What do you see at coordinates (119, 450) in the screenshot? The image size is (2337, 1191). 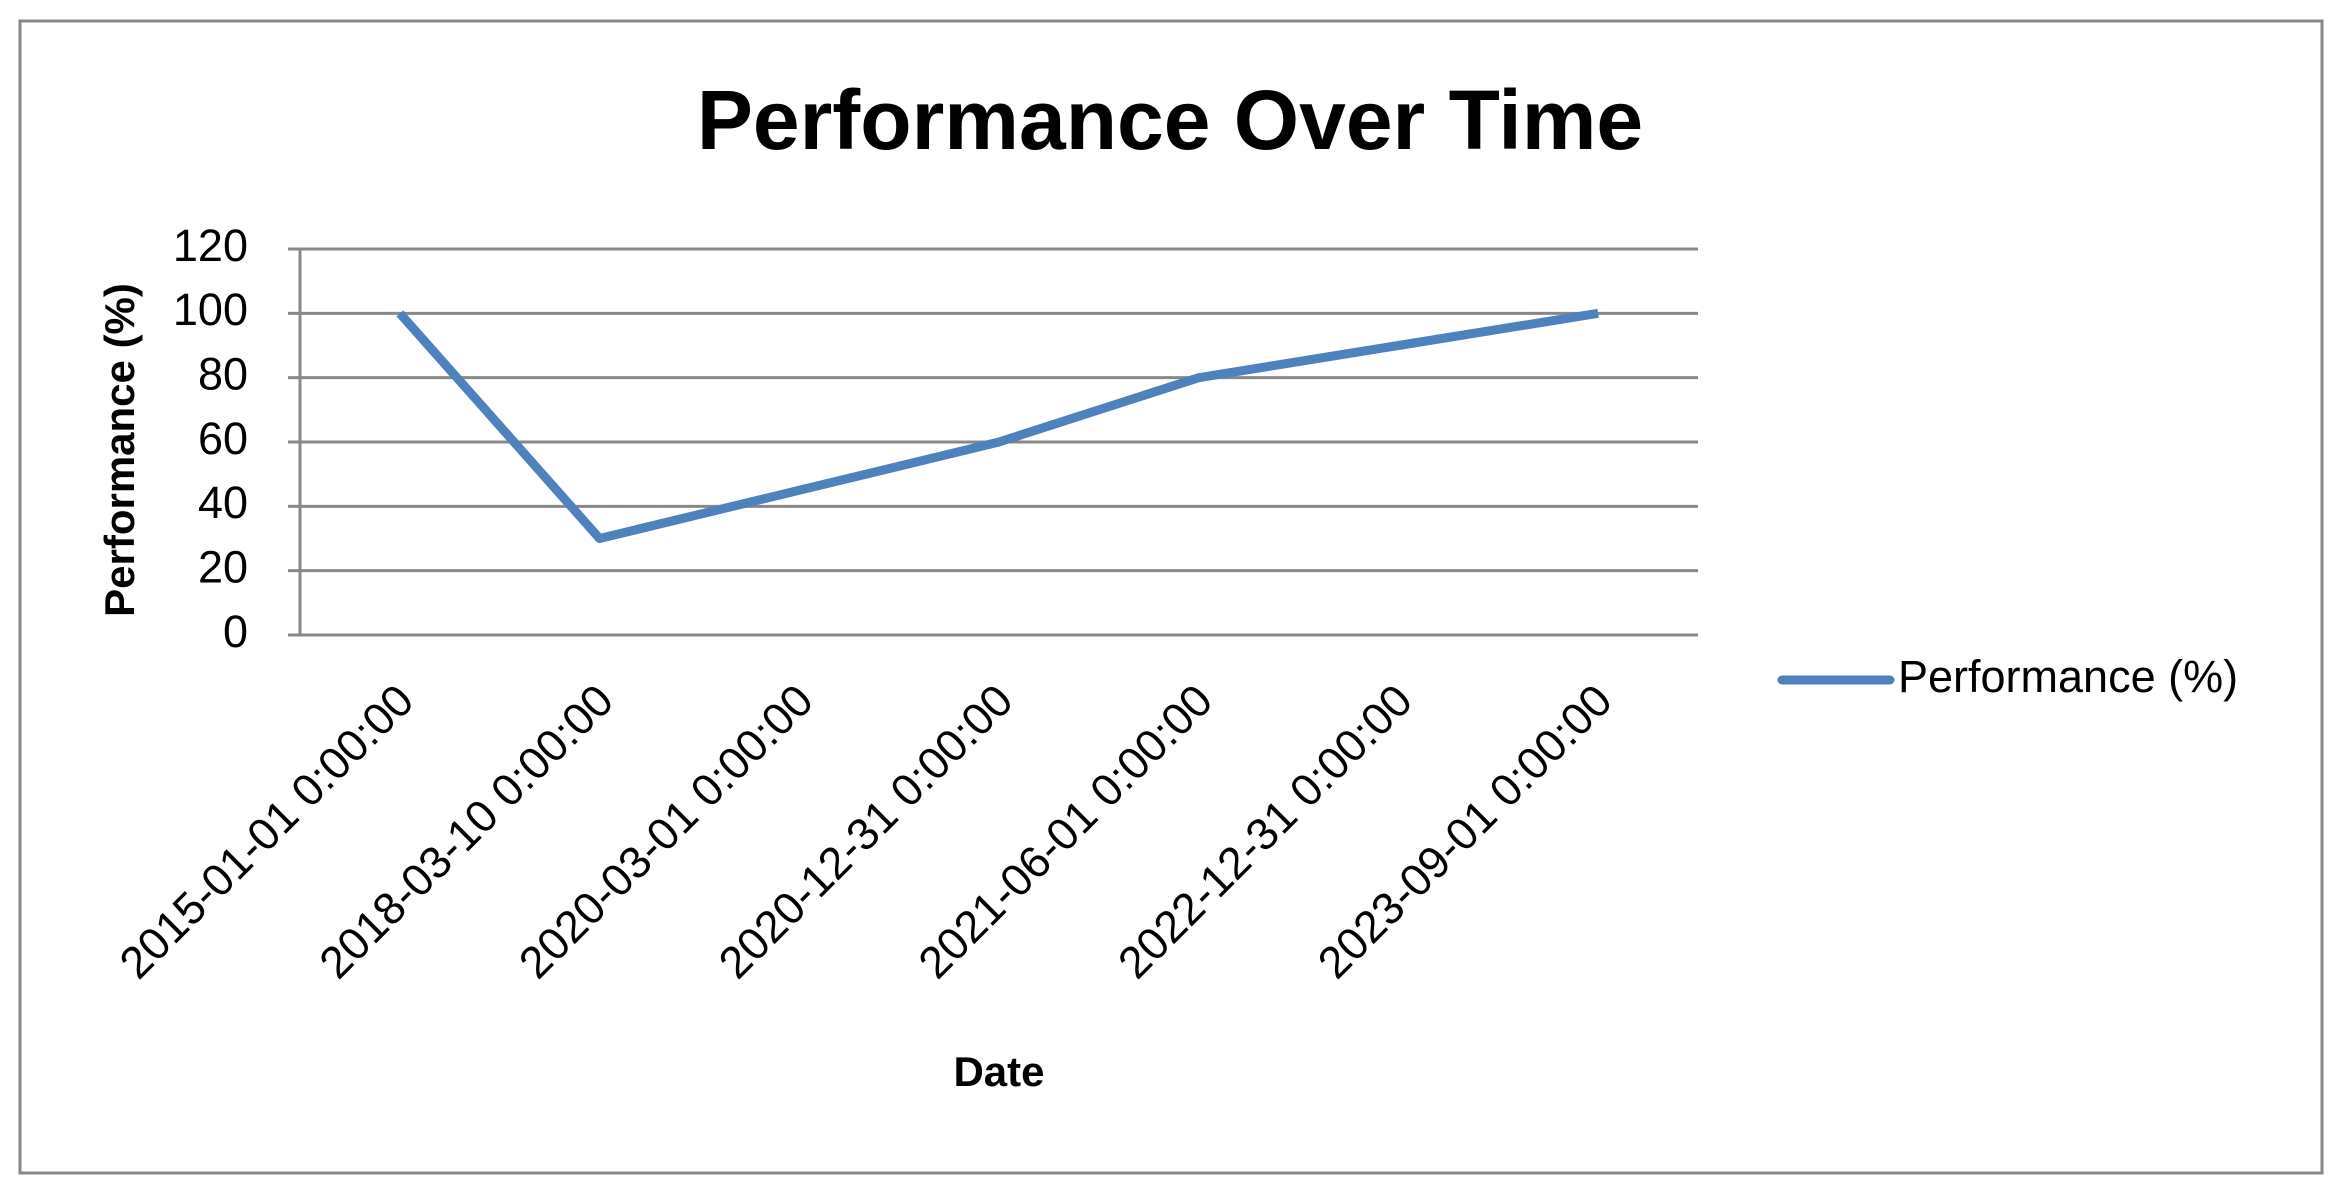 I see `y-axis-title: Performance (%)` at bounding box center [119, 450].